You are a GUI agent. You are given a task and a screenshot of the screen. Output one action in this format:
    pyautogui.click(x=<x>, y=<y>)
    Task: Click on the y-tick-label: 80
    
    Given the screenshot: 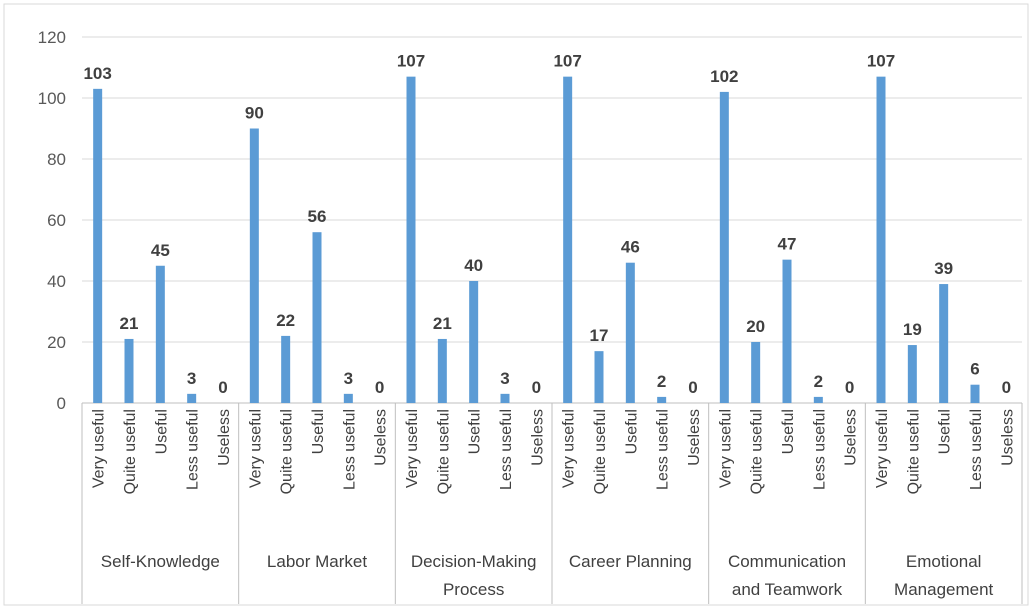 What is the action you would take?
    pyautogui.click(x=56, y=159)
    